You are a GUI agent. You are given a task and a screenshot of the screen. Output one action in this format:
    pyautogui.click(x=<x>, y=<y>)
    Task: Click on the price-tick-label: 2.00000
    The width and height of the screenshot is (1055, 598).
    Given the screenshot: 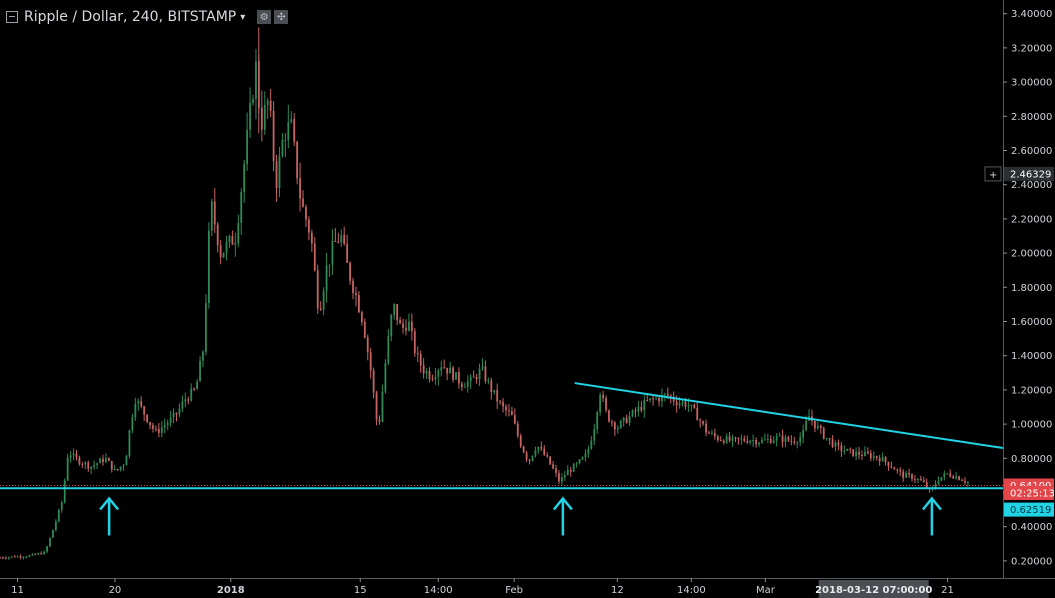 What is the action you would take?
    pyautogui.click(x=1031, y=254)
    